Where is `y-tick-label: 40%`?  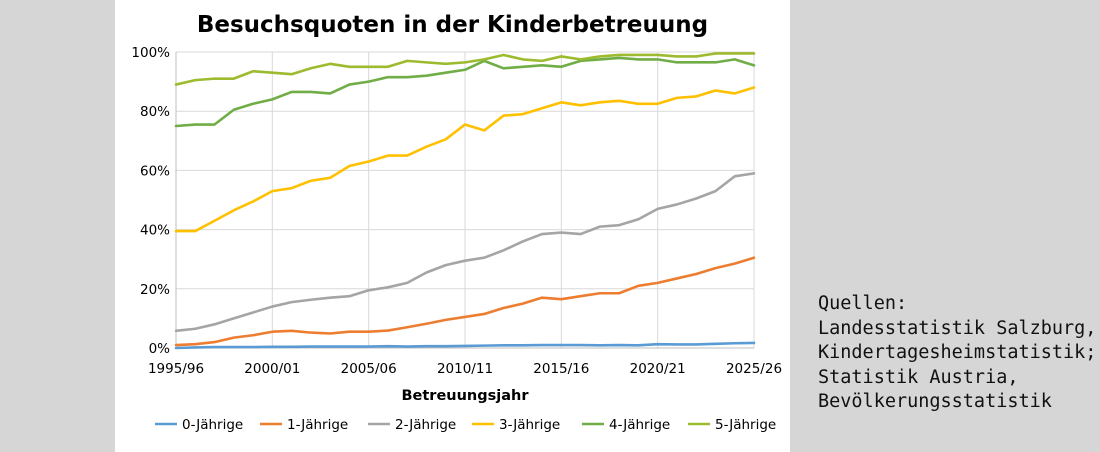
y-tick-label: 40% is located at coordinates (155, 231).